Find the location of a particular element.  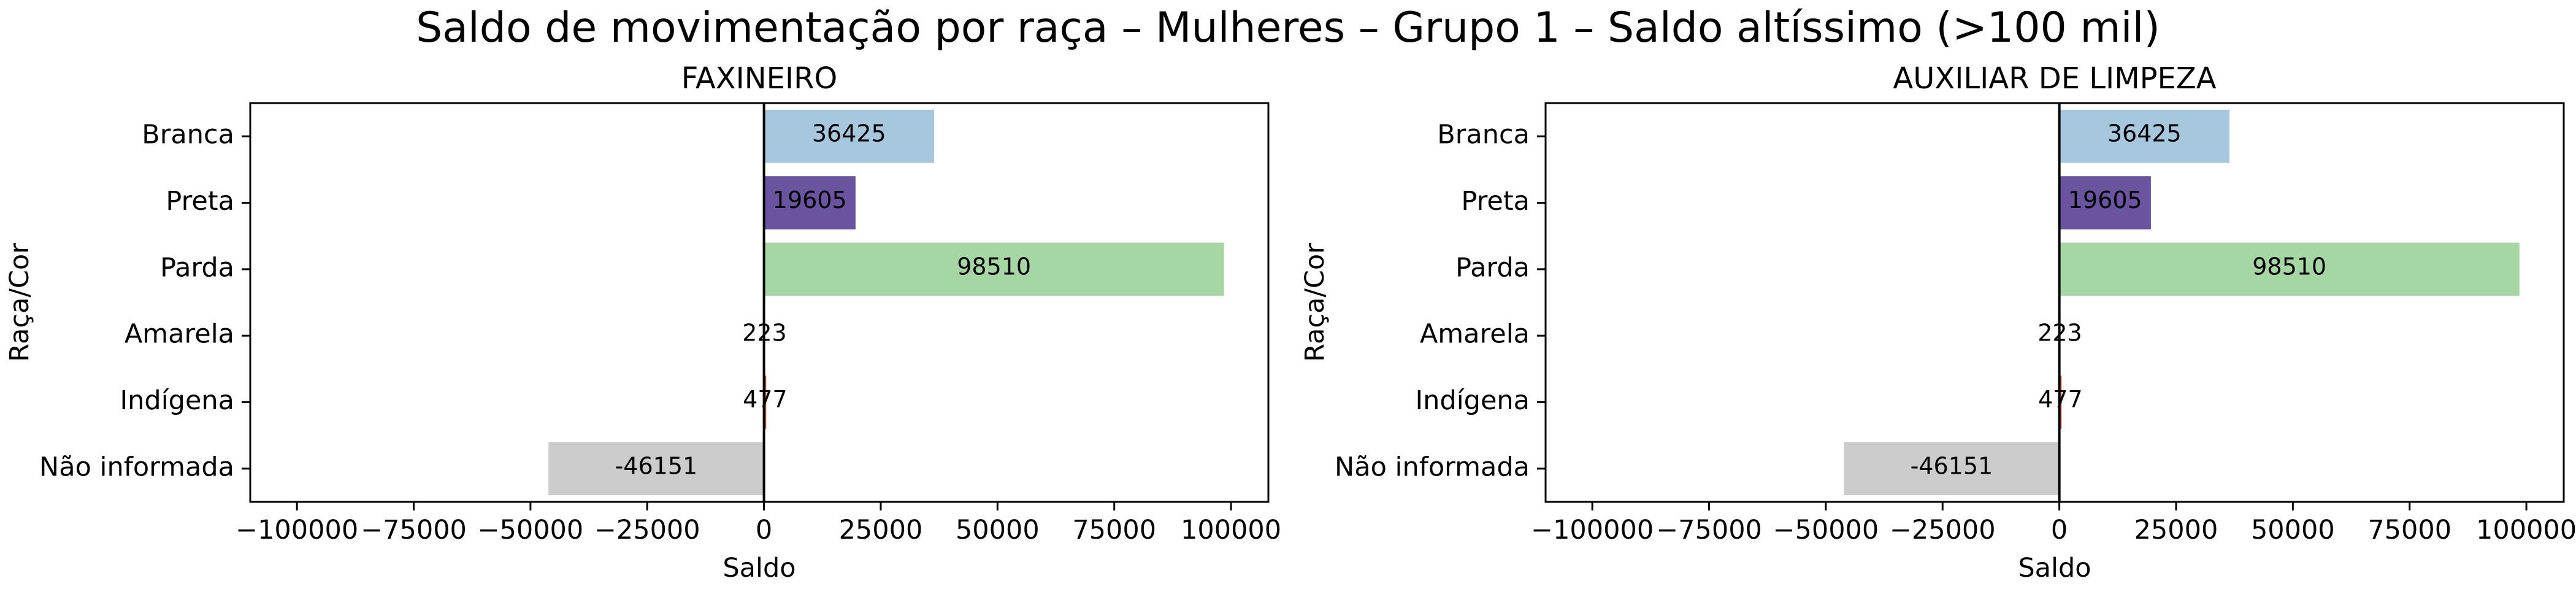

chart-title: FAXINEIRO is located at coordinates (759, 78).